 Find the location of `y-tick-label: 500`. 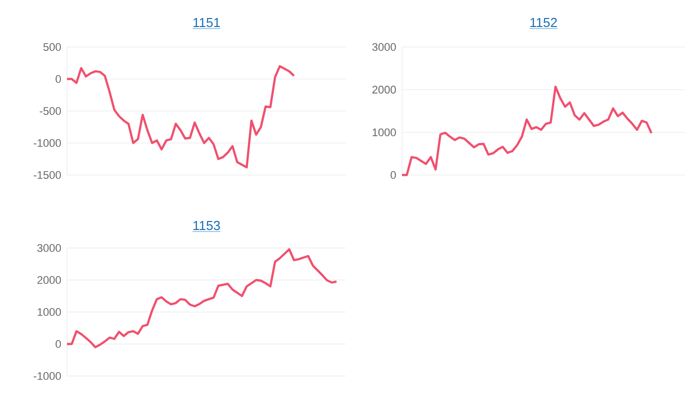

y-tick-label: 500 is located at coordinates (52, 47).